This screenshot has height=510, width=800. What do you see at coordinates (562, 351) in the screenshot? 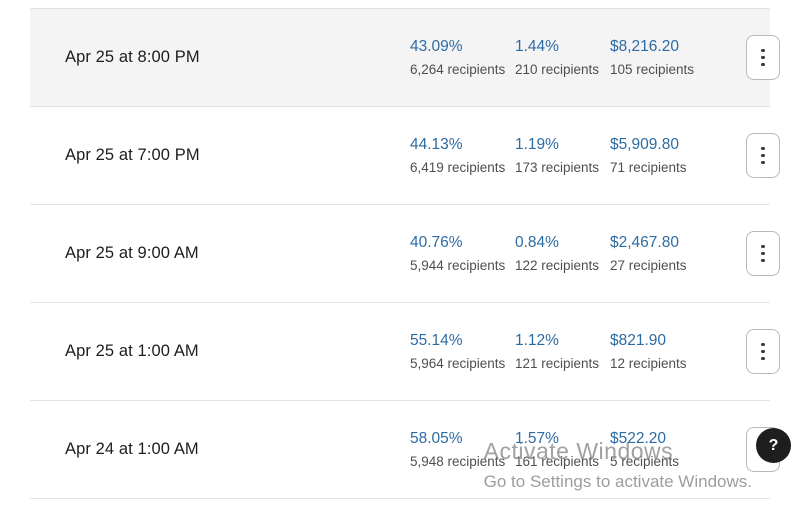
I see `click-rate-cell: 1.12% 121 recipients` at bounding box center [562, 351].